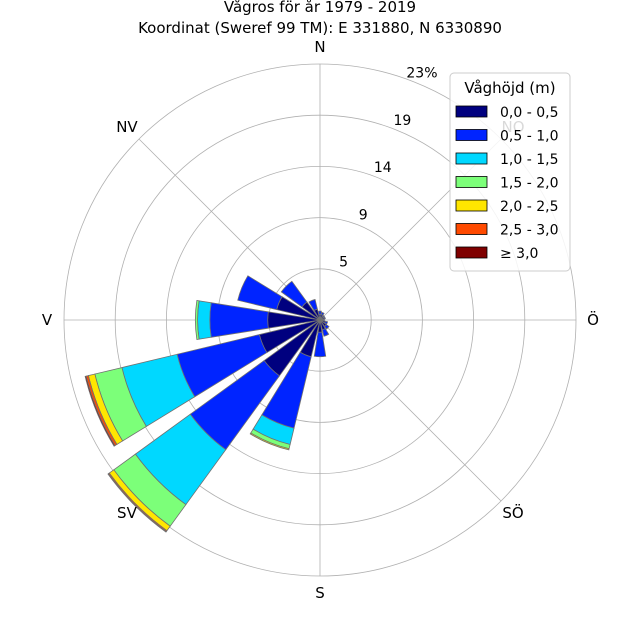 The height and width of the screenshot is (640, 640). I want to click on direction-label: SV, so click(127, 513).